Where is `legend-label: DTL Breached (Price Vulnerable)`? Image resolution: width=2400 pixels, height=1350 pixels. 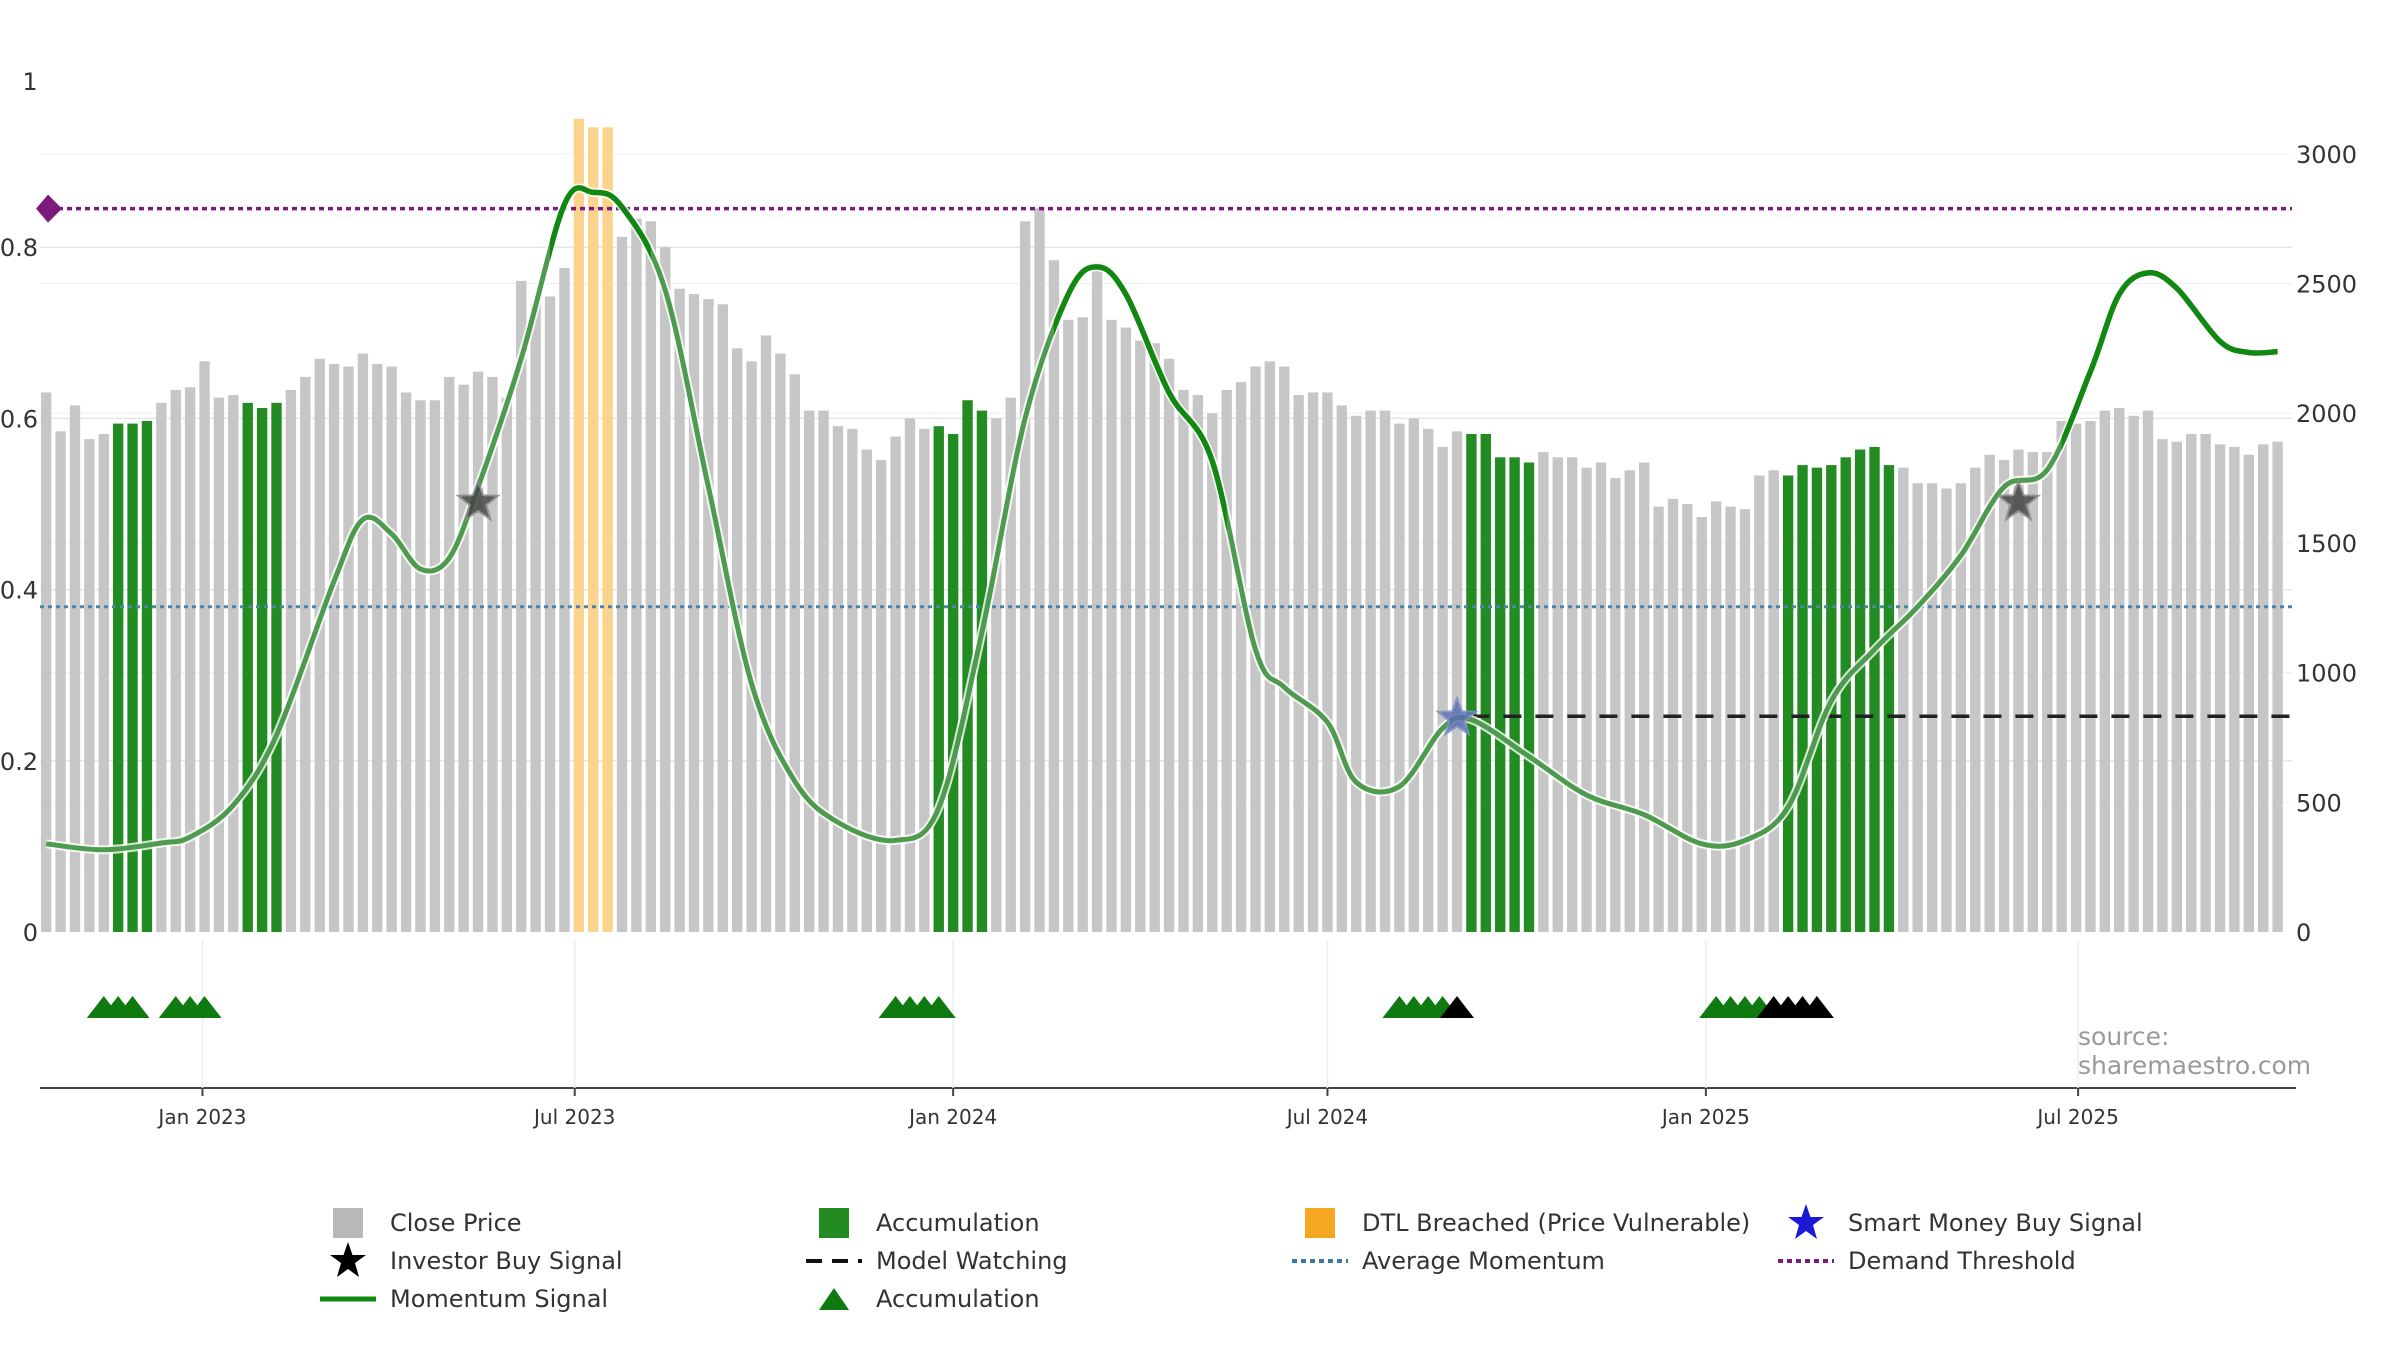 legend-label: DTL Breached (Price Vulnerable) is located at coordinates (1556, 1223).